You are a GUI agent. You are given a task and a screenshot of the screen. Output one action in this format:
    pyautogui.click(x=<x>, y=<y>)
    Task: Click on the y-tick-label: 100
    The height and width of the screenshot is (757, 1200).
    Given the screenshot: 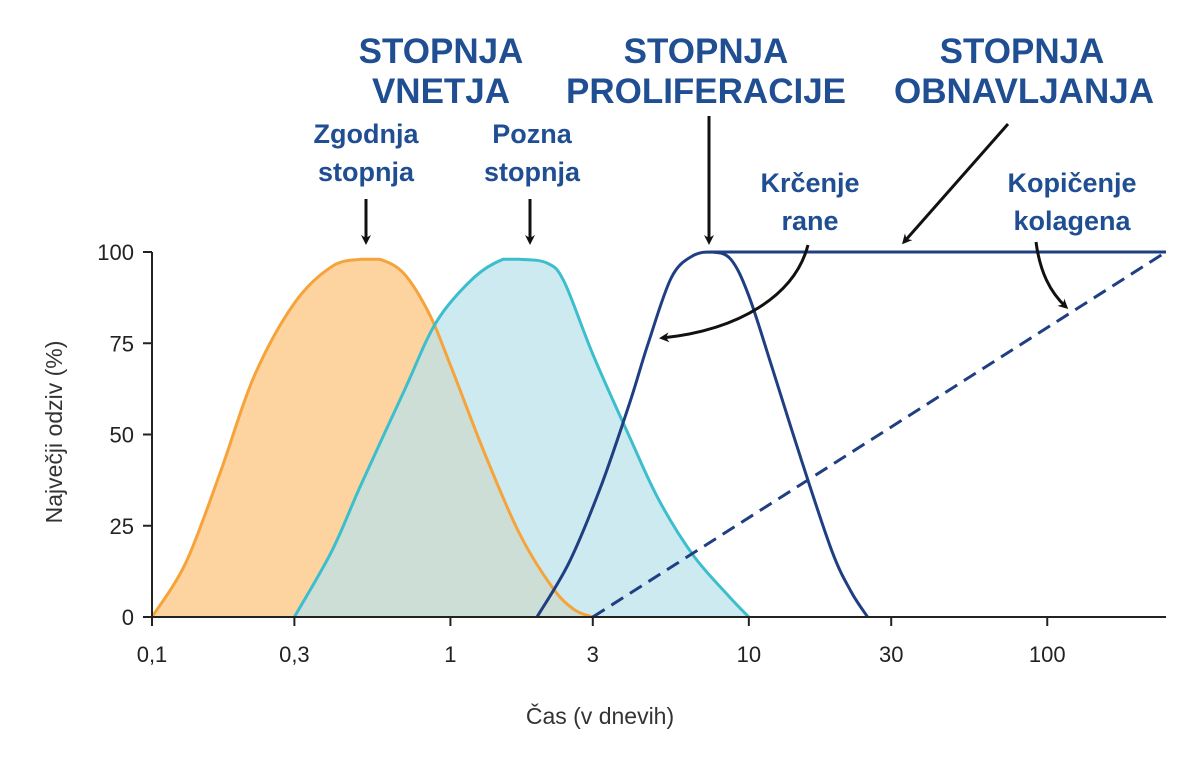 What is the action you would take?
    pyautogui.click(x=115, y=252)
    